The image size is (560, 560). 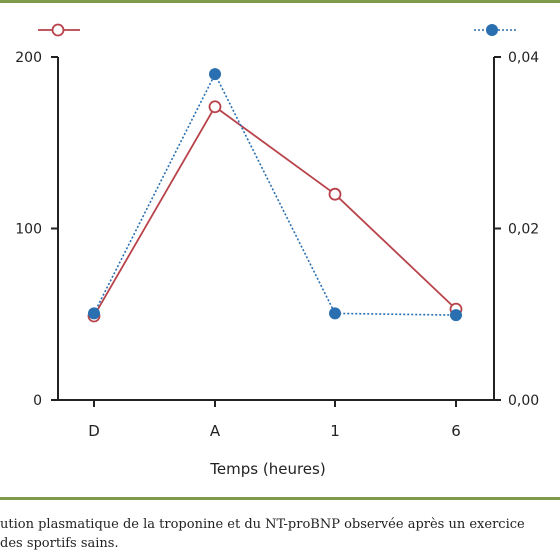 What do you see at coordinates (523, 401) in the screenshot?
I see `right-y-tick-label: 0,00` at bounding box center [523, 401].